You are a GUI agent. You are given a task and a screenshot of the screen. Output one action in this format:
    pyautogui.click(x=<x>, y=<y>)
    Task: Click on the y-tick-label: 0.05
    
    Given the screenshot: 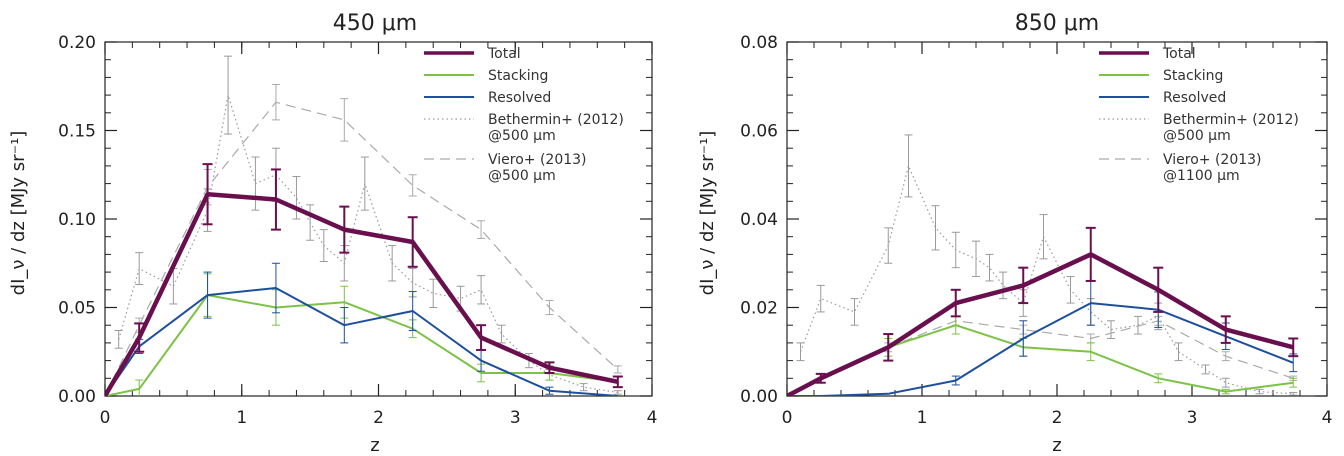 What is the action you would take?
    pyautogui.click(x=77, y=309)
    